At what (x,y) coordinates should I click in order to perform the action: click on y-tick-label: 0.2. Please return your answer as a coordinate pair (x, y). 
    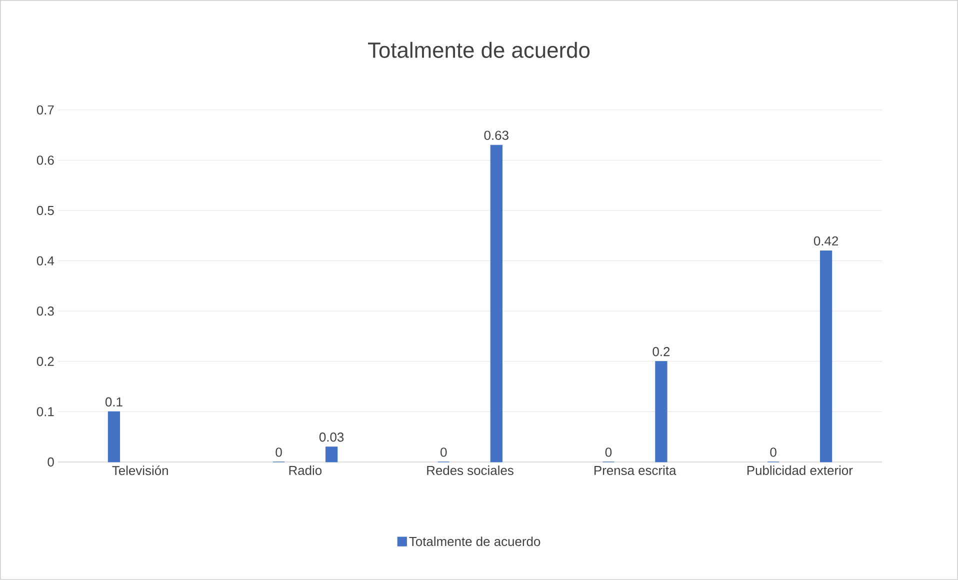
    Looking at the image, I should click on (45, 361).